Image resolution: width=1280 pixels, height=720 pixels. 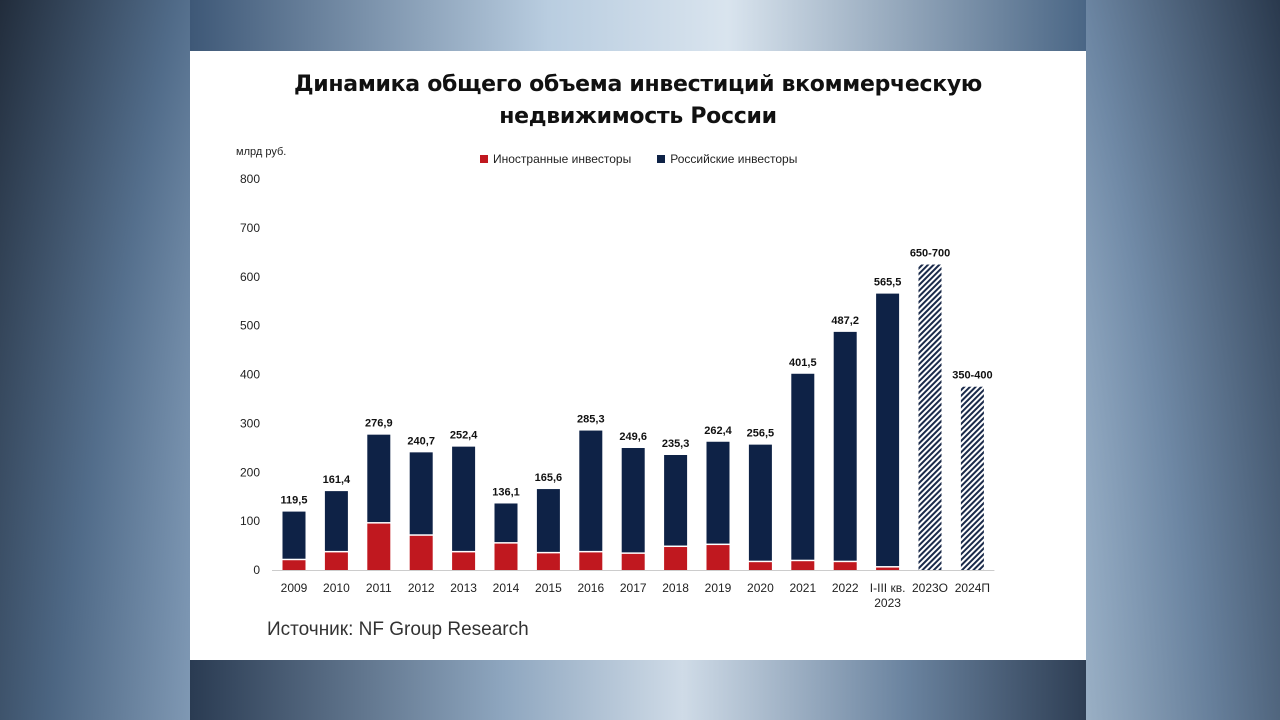 I want to click on legend-label-foreign: Иностранные инвесторы, so click(x=562, y=159).